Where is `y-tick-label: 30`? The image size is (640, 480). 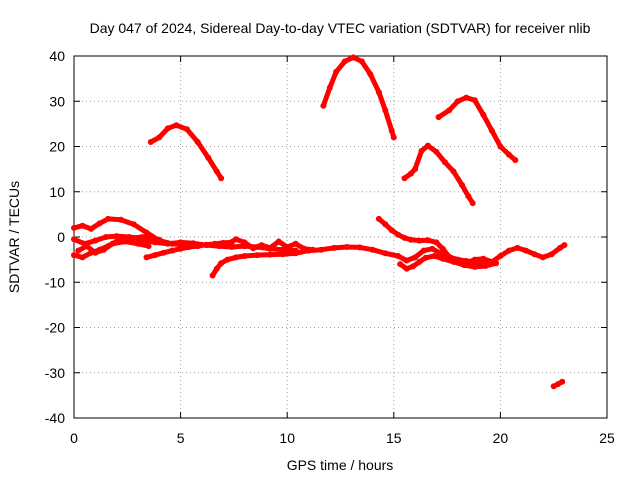
y-tick-label: 30 is located at coordinates (57, 101).